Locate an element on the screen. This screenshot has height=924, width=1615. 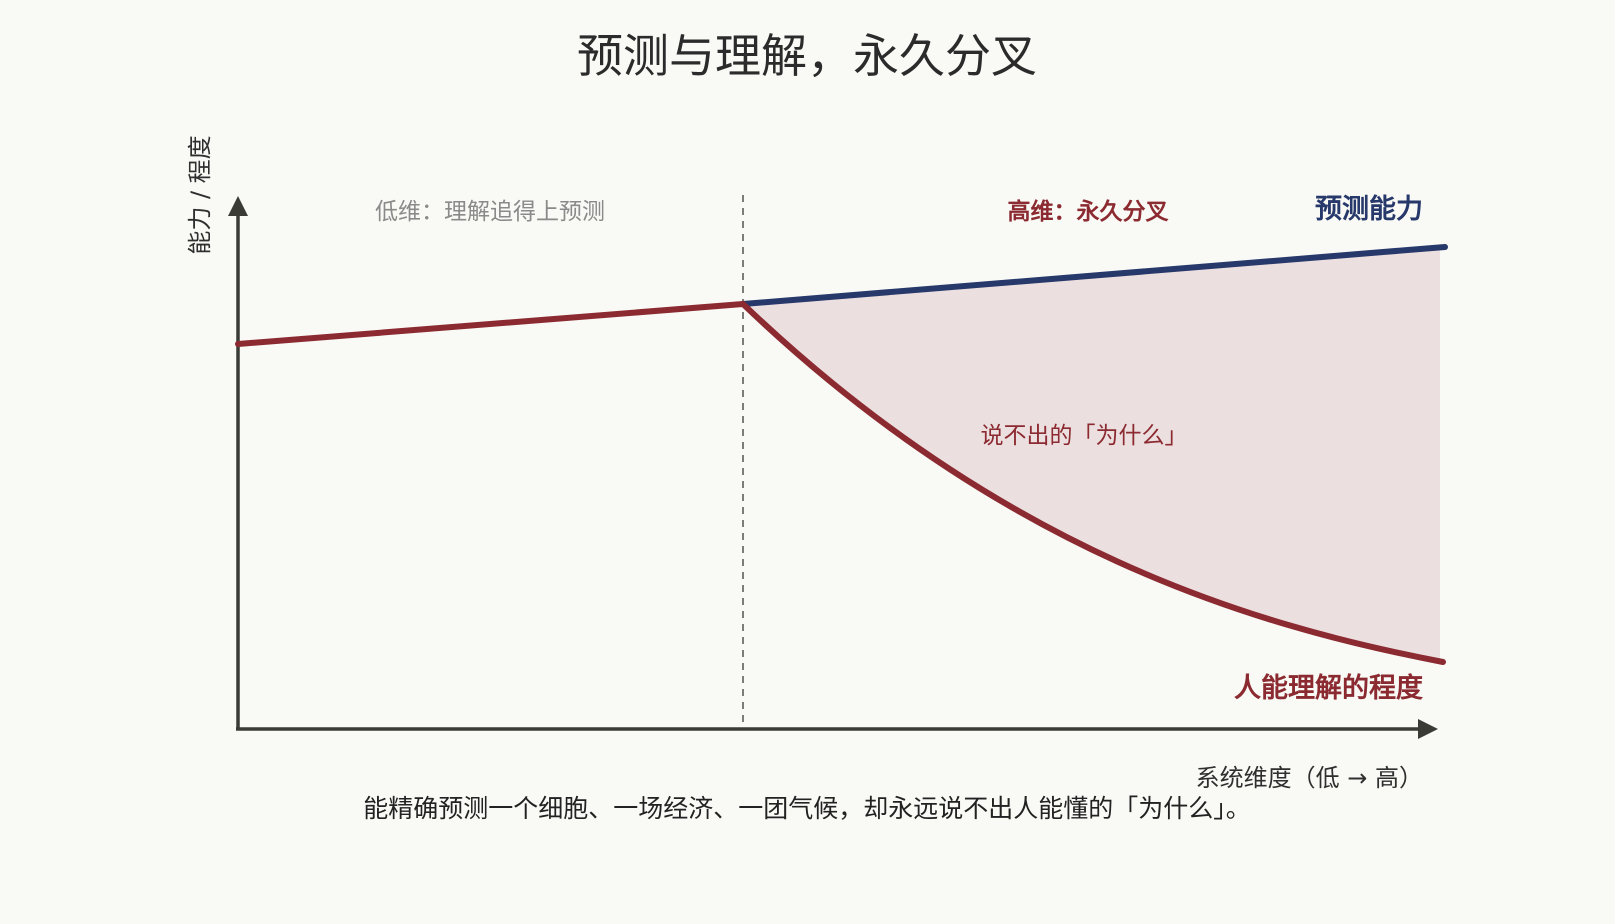
y-axis-arrow-icon is located at coordinates (238, 206).